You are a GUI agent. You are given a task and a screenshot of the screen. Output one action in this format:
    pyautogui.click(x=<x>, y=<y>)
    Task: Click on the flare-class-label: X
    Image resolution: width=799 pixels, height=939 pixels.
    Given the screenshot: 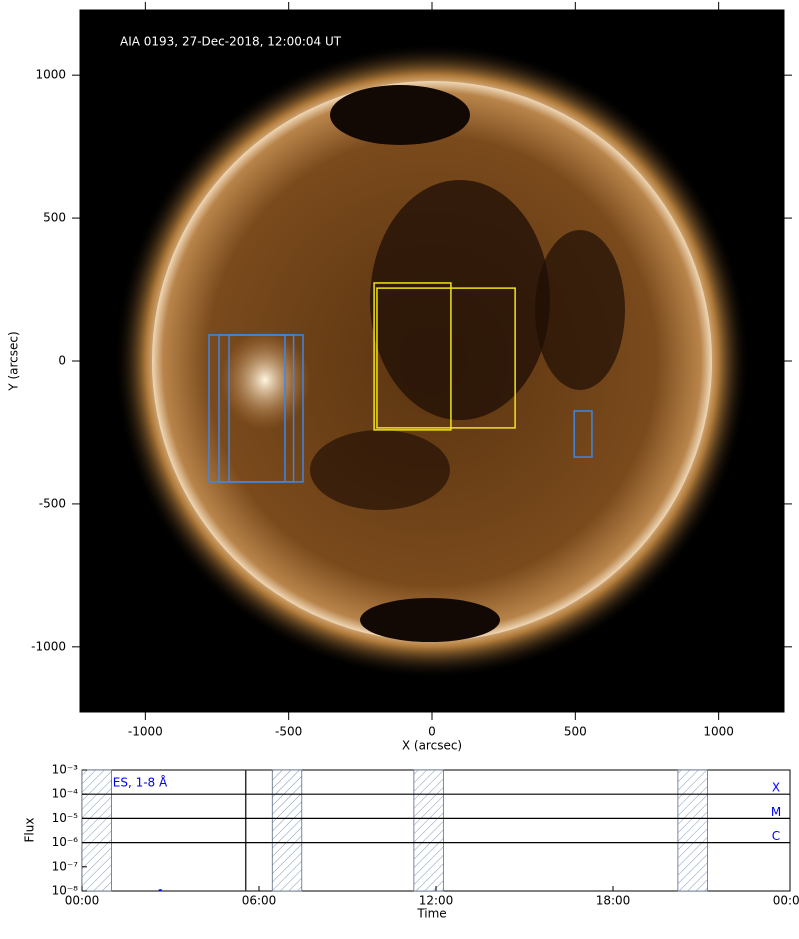 What is the action you would take?
    pyautogui.click(x=776, y=788)
    